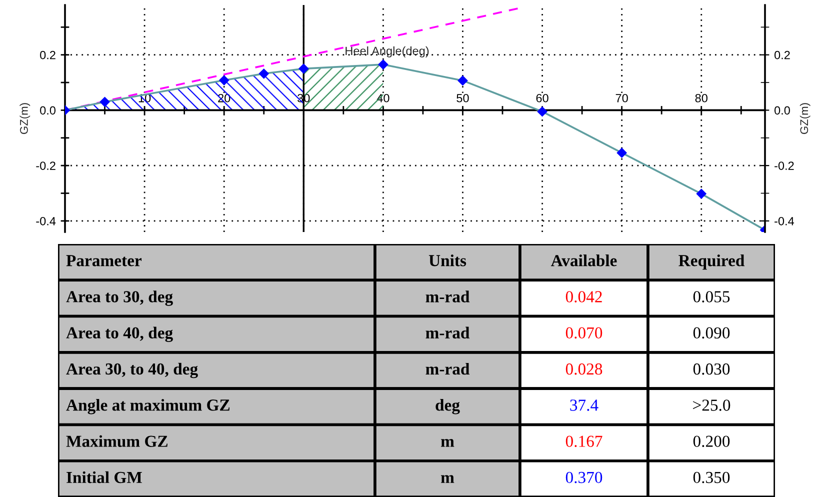 This screenshot has height=497, width=821. Describe the element at coordinates (447, 260) in the screenshot. I see `category-label: Units` at that location.